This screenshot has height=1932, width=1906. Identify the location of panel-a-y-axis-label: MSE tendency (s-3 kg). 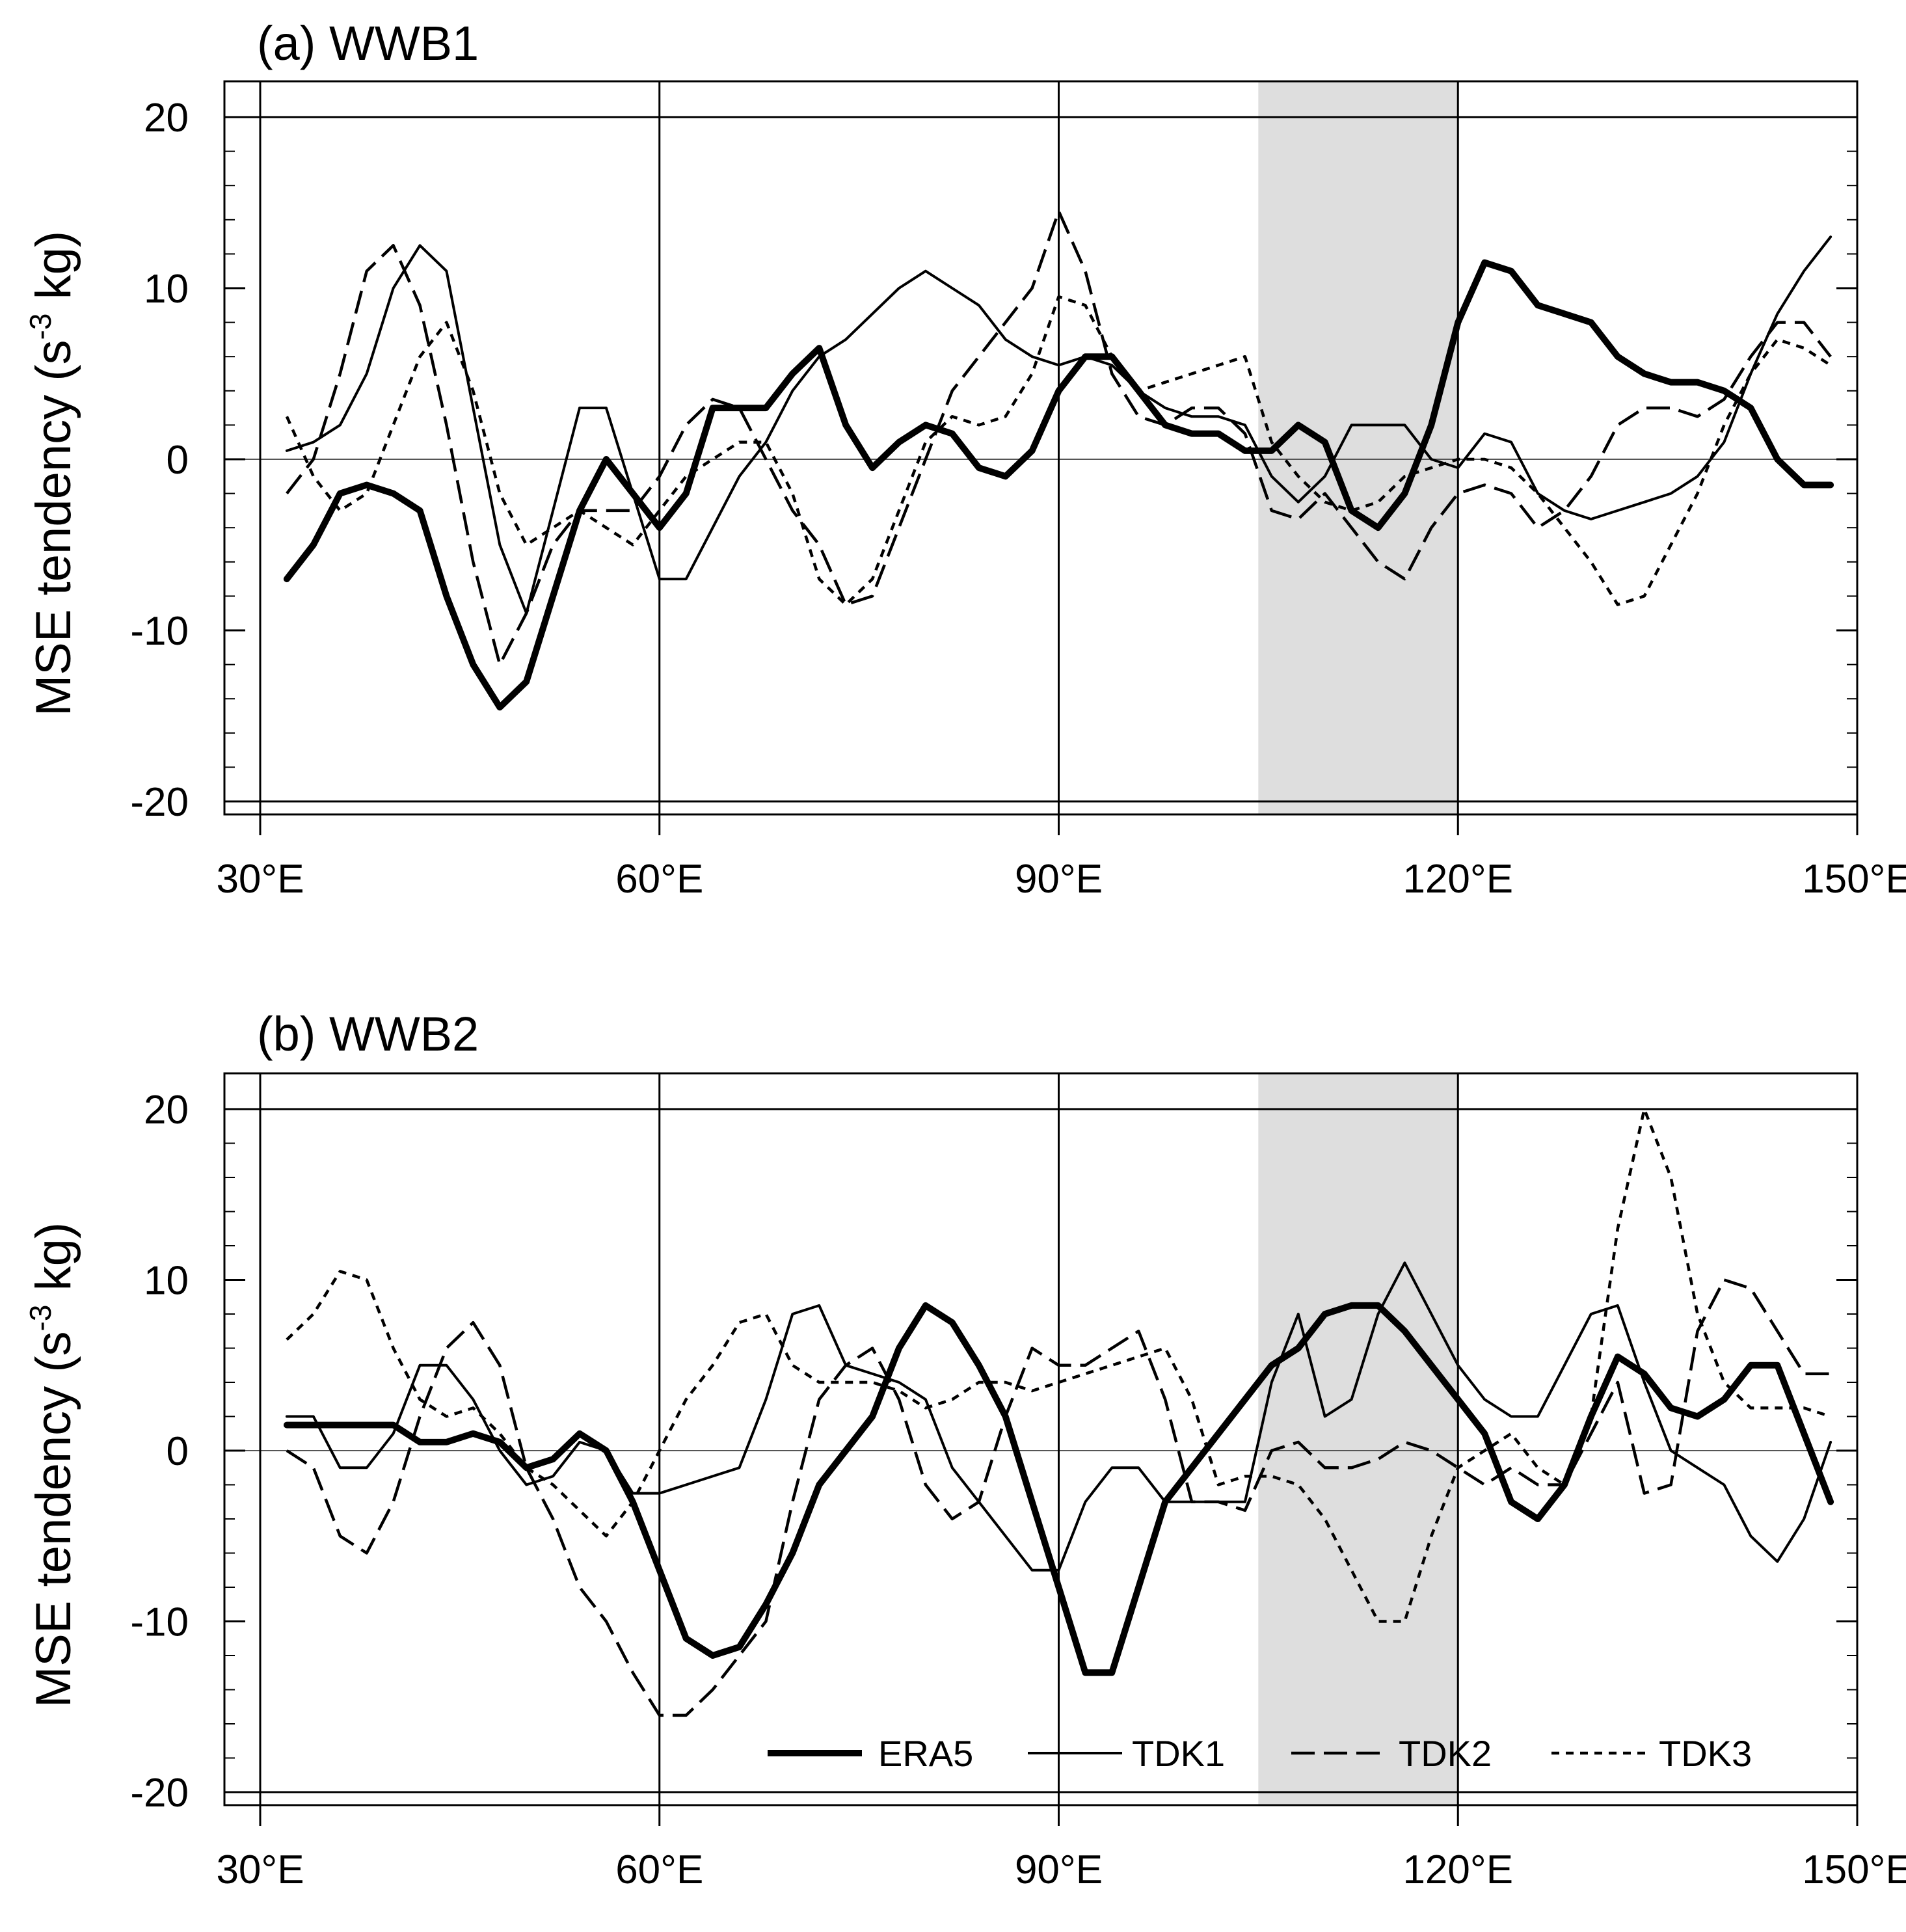
(52, 473).